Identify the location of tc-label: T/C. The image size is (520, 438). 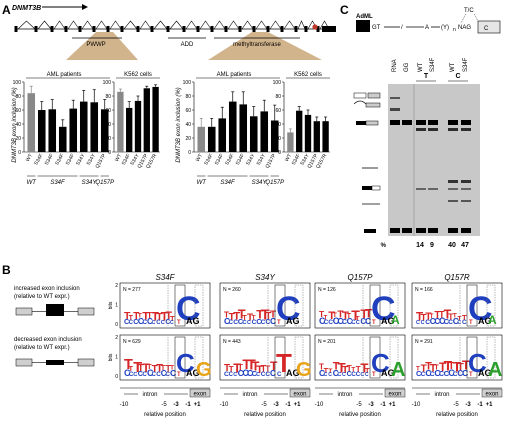
(469, 11).